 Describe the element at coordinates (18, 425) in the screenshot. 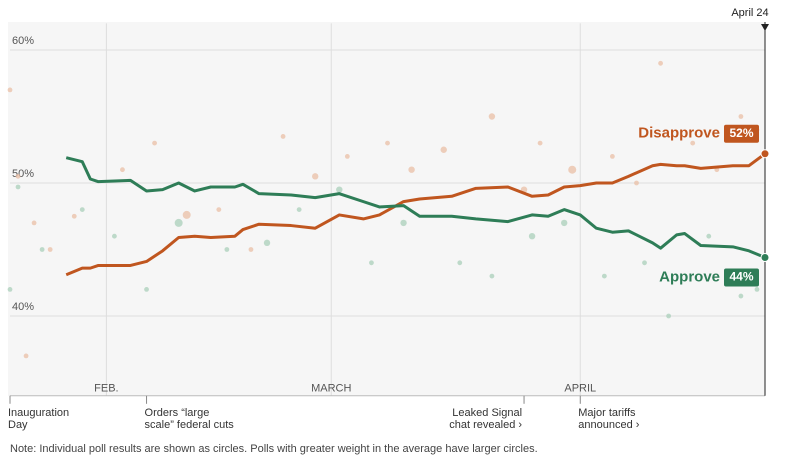

I see `event-label: Day` at that location.